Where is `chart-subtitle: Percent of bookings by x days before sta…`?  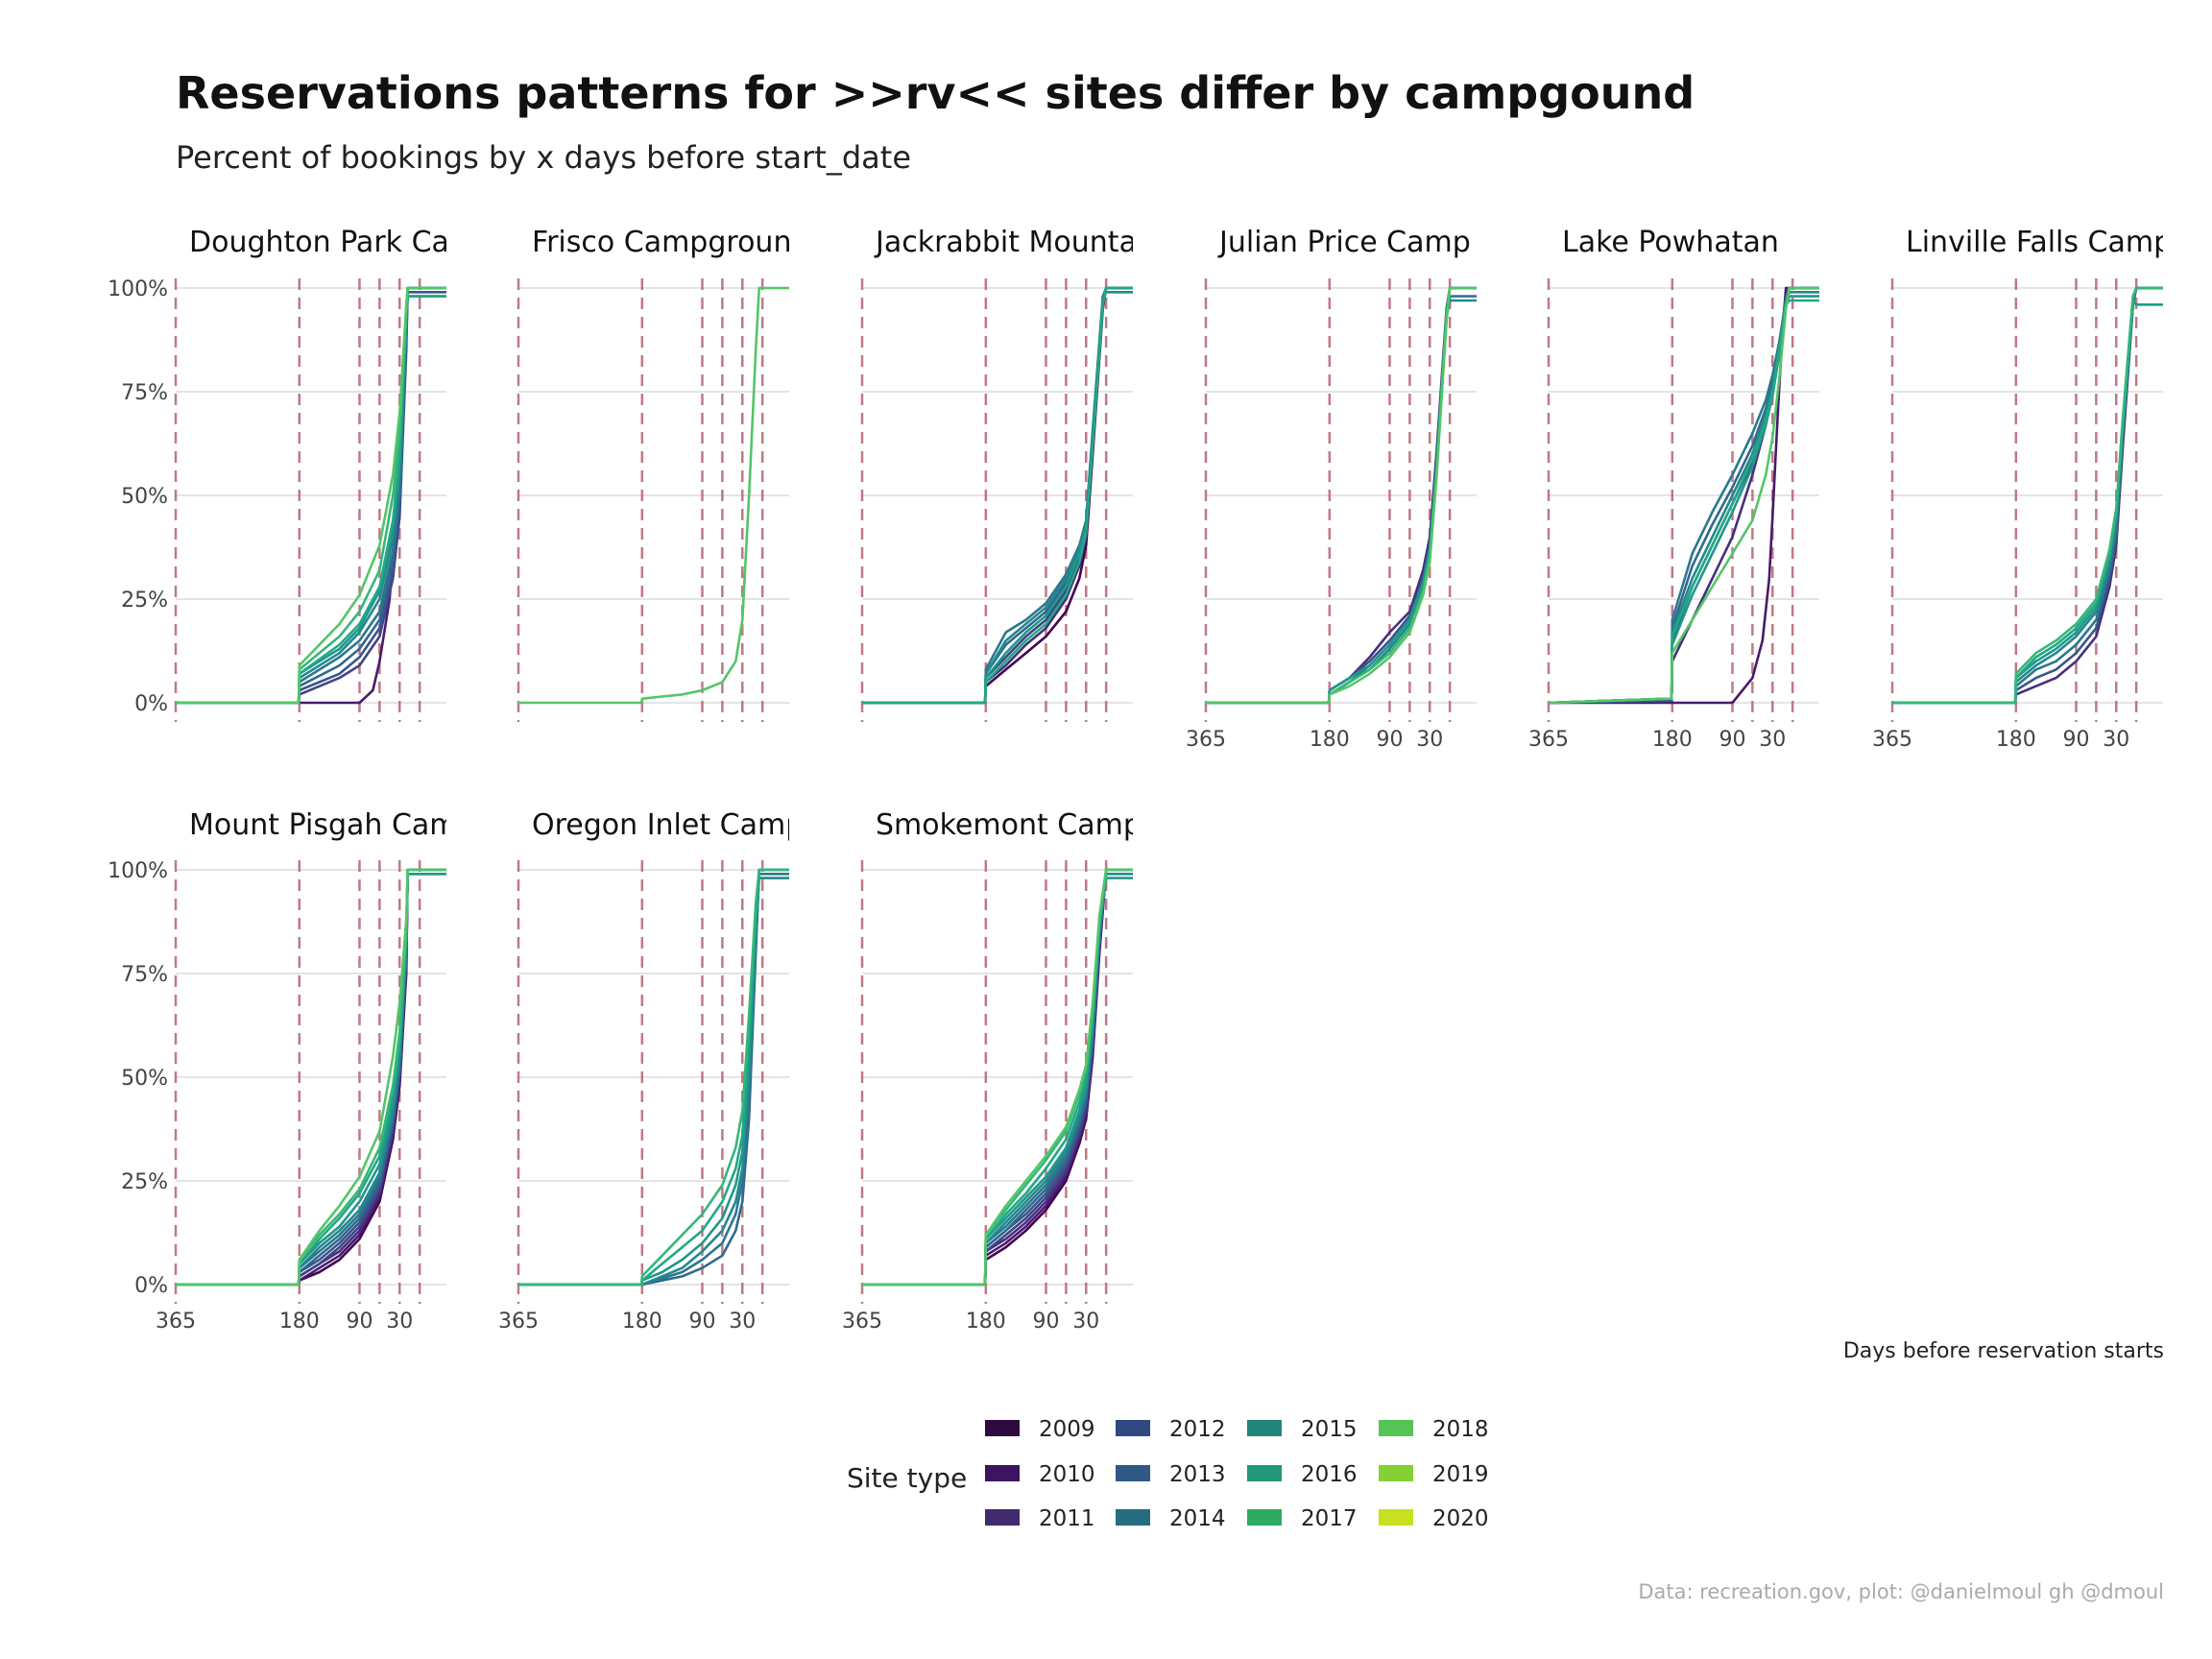
chart-subtitle: Percent of bookings by x days before sta… is located at coordinates (543, 158).